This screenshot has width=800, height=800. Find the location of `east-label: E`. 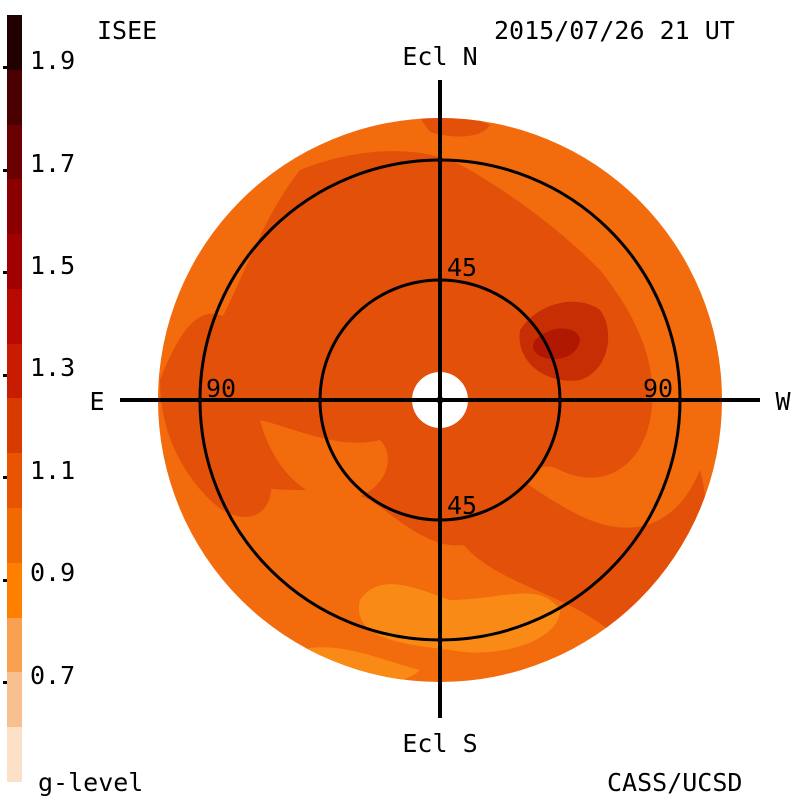

east-label: E is located at coordinates (96, 401).